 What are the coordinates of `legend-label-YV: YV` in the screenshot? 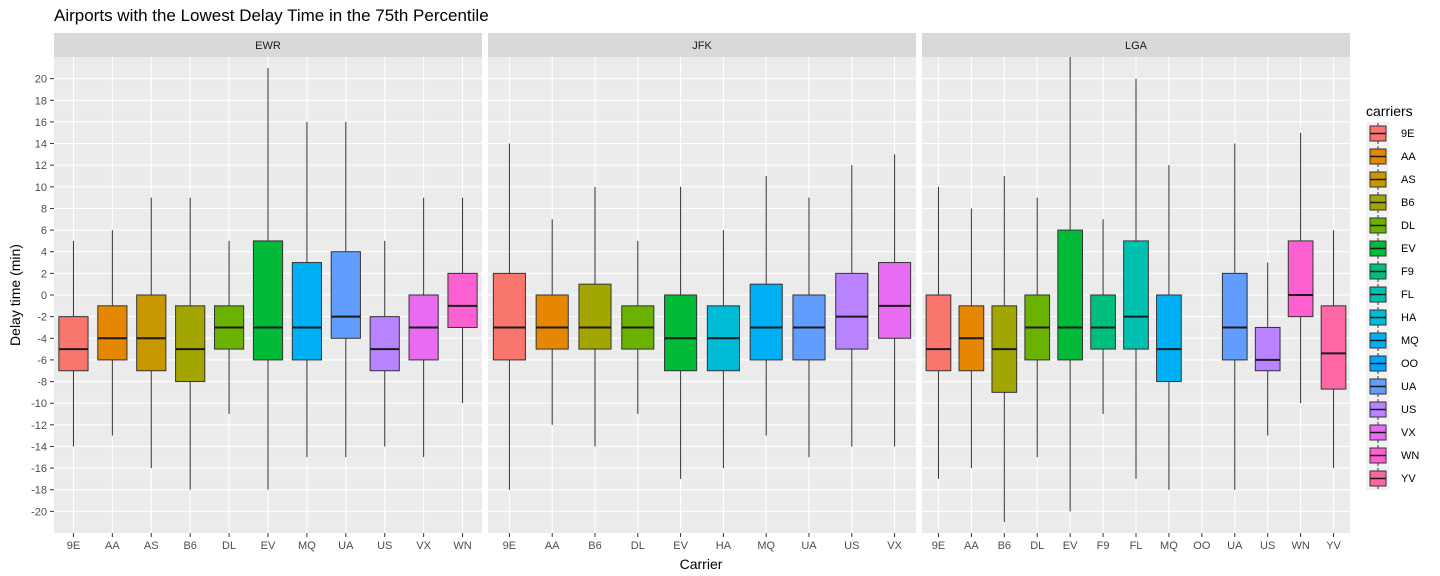 It's located at (1408, 479).